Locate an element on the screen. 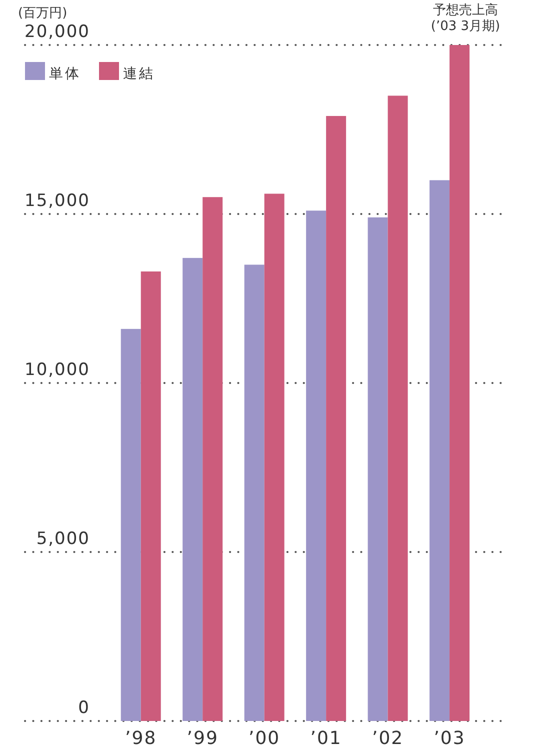 The image size is (560, 748). y-tick-label: 20,000 is located at coordinates (57, 32).